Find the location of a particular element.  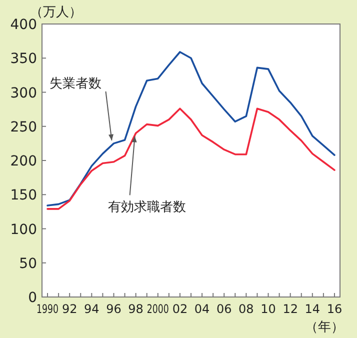

y-axis-title: （万人） is located at coordinates (56, 12).